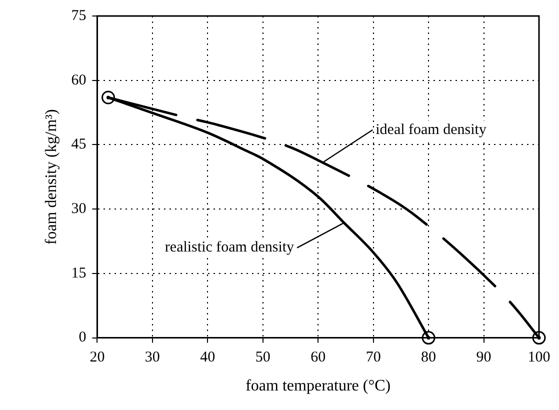 The width and height of the screenshot is (559, 410). Describe the element at coordinates (152, 358) in the screenshot. I see `x-tick-label: 30` at that location.